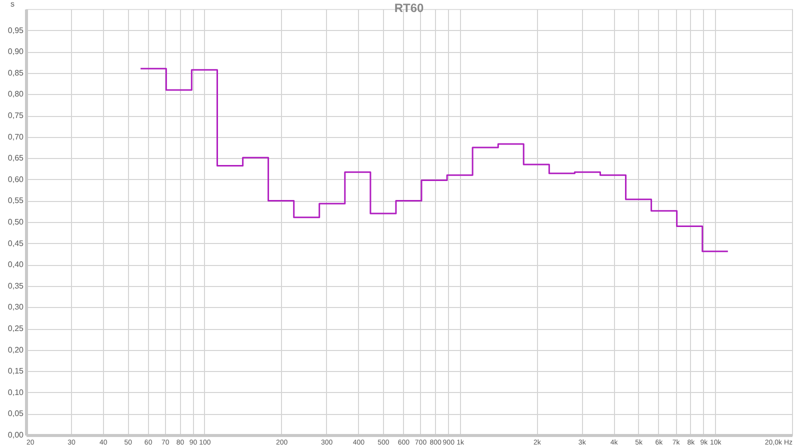 This screenshot has width=800, height=447. Describe the element at coordinates (16, 30) in the screenshot. I see `y-tick-label: 0,95` at that location.